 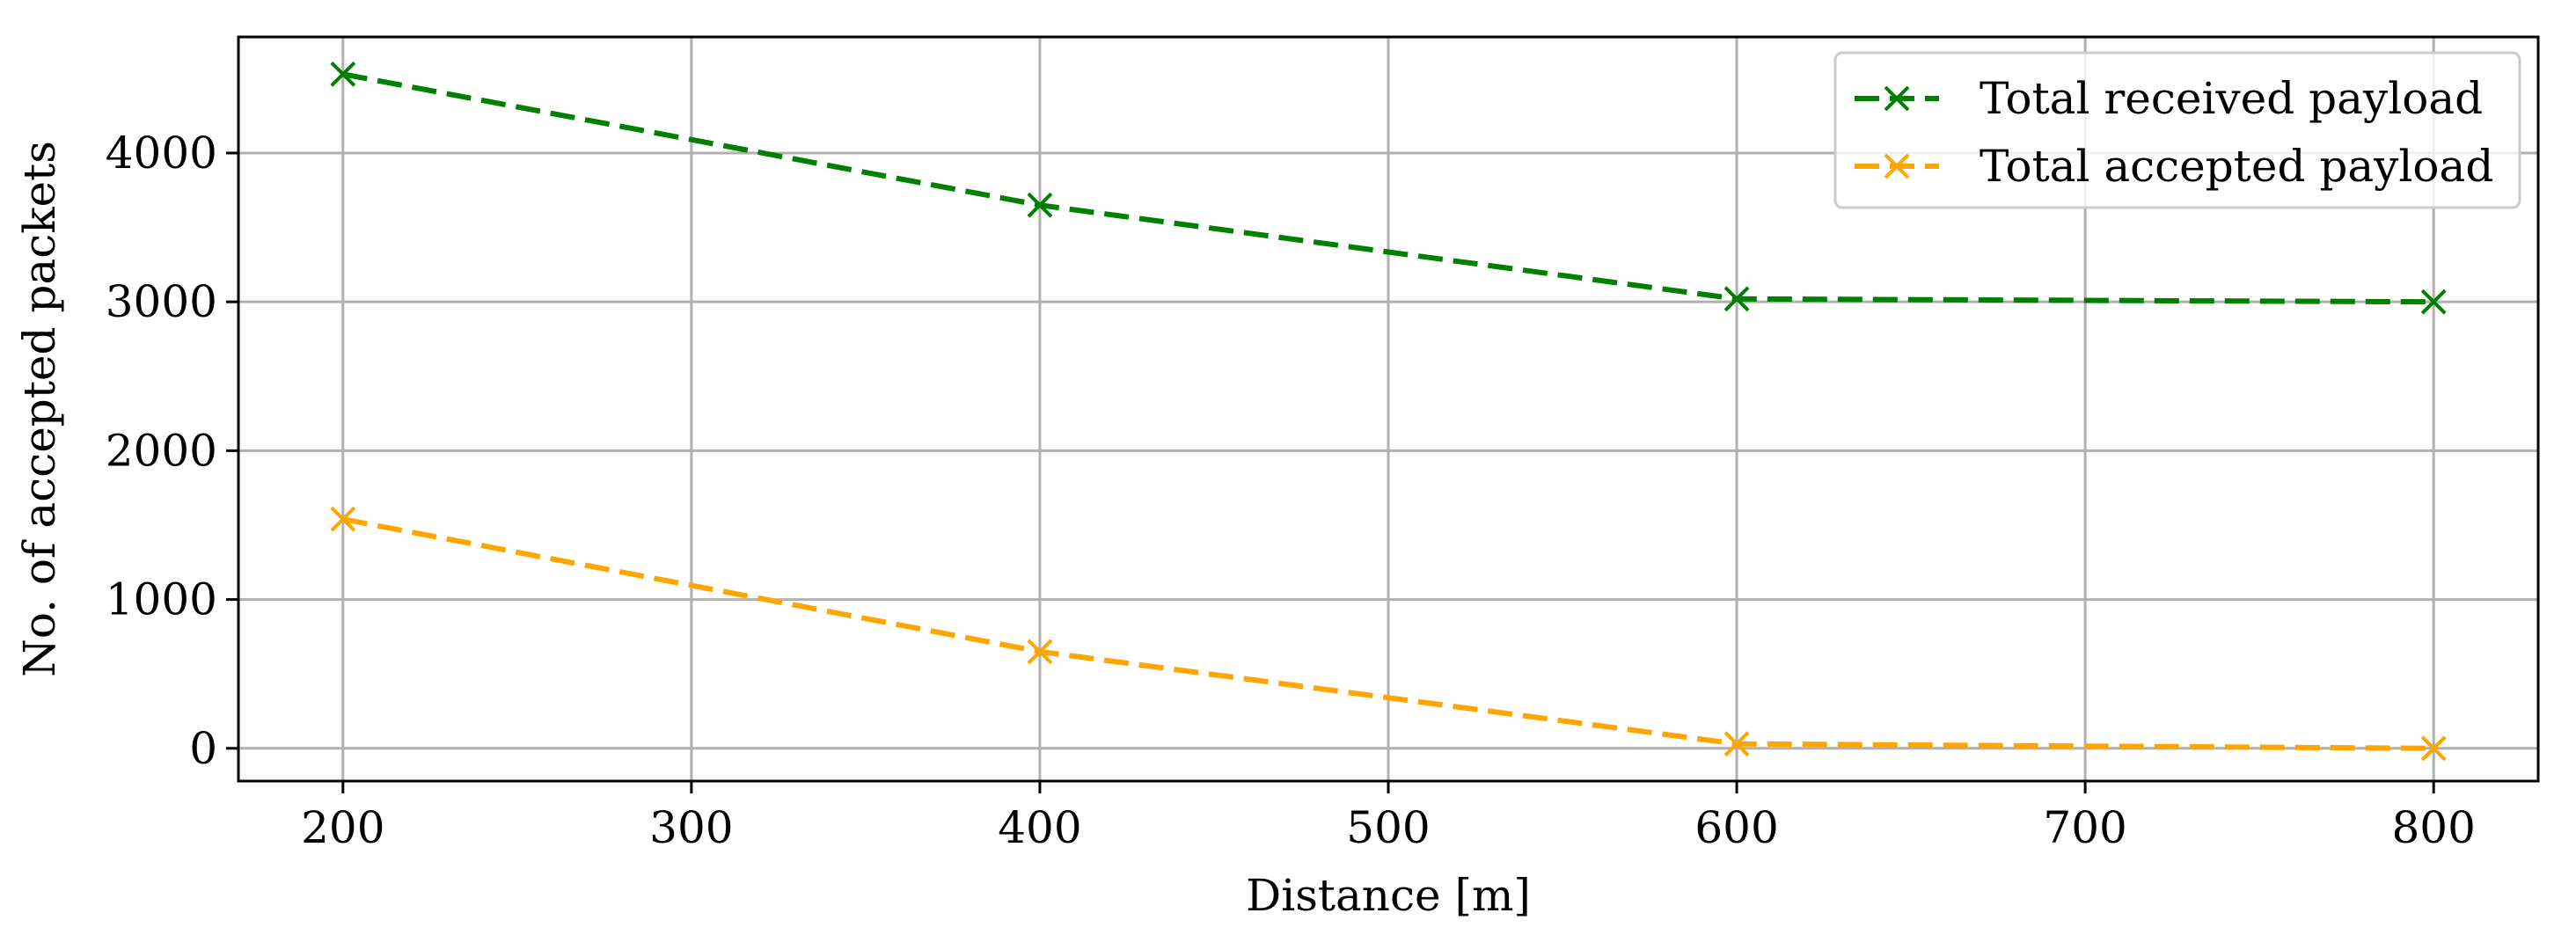 I want to click on legend-entry-accepted: Total accepted payload, so click(x=2174, y=167).